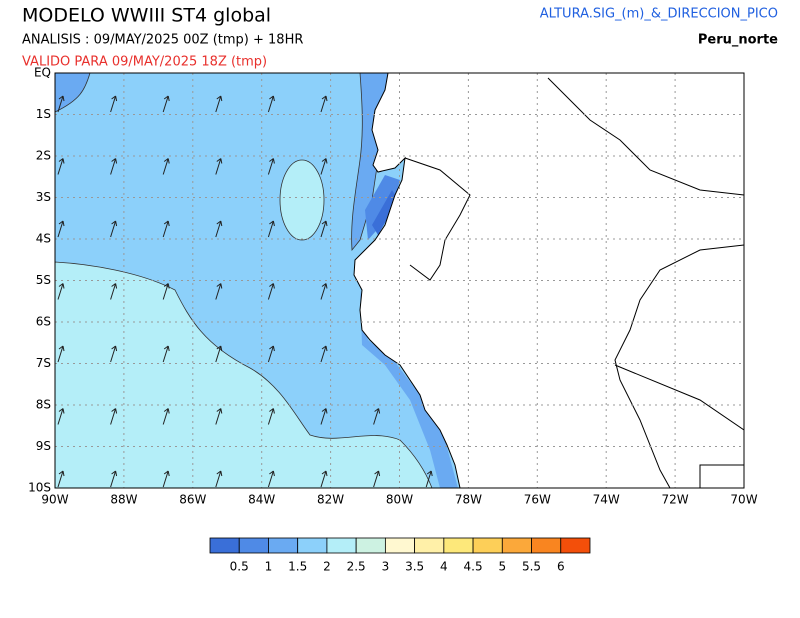 The height and width of the screenshot is (618, 800). Describe the element at coordinates (43, 239) in the screenshot. I see `lat-label: 4S` at that location.